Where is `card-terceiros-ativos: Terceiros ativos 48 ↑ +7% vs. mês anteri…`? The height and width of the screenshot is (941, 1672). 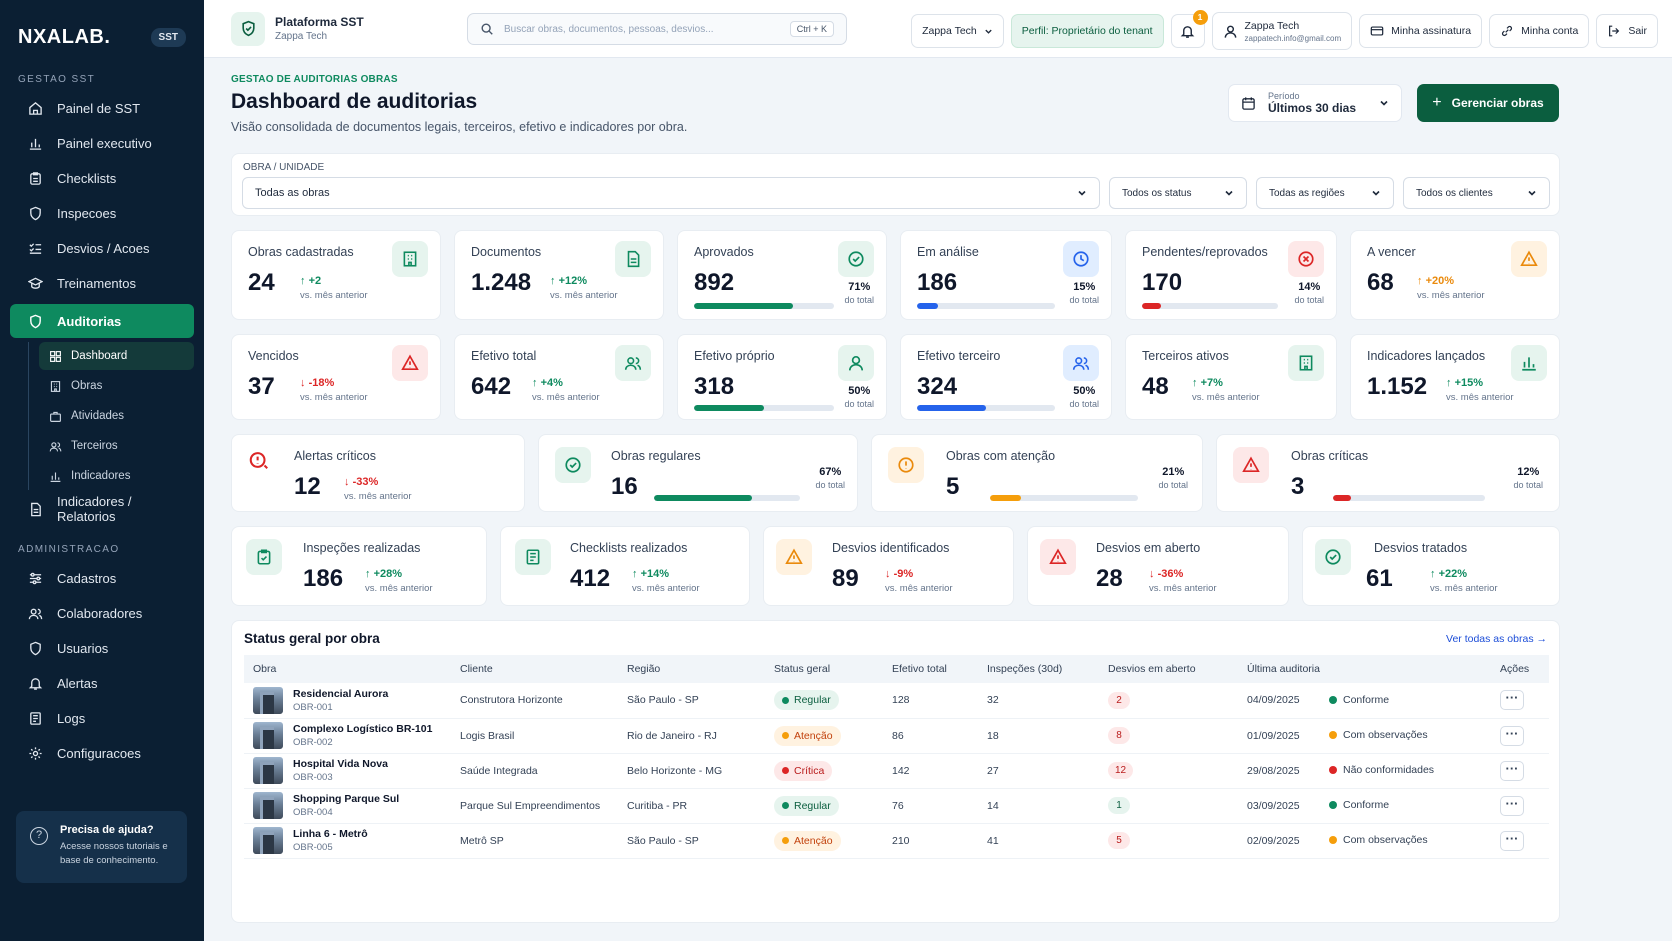
card-terceiros-ativos: Terceiros ativos 48 ↑ +7% vs. mês anteri… is located at coordinates (1231, 377).